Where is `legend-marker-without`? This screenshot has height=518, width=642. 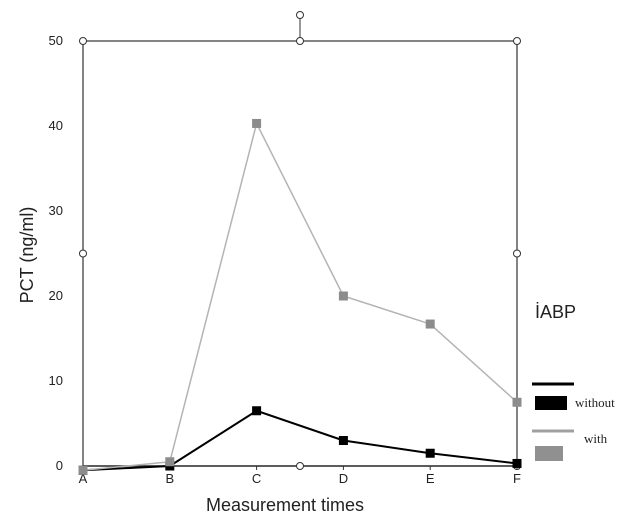
legend-marker-without is located at coordinates (551, 403).